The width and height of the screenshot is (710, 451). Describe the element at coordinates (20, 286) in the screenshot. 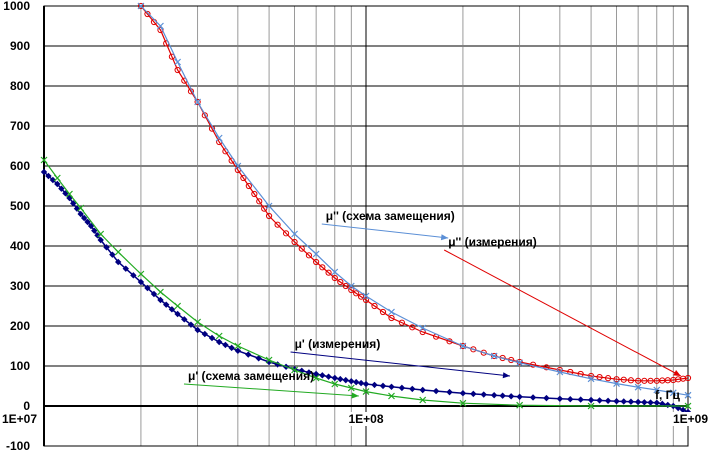

I see `y-tick-label: 300` at that location.